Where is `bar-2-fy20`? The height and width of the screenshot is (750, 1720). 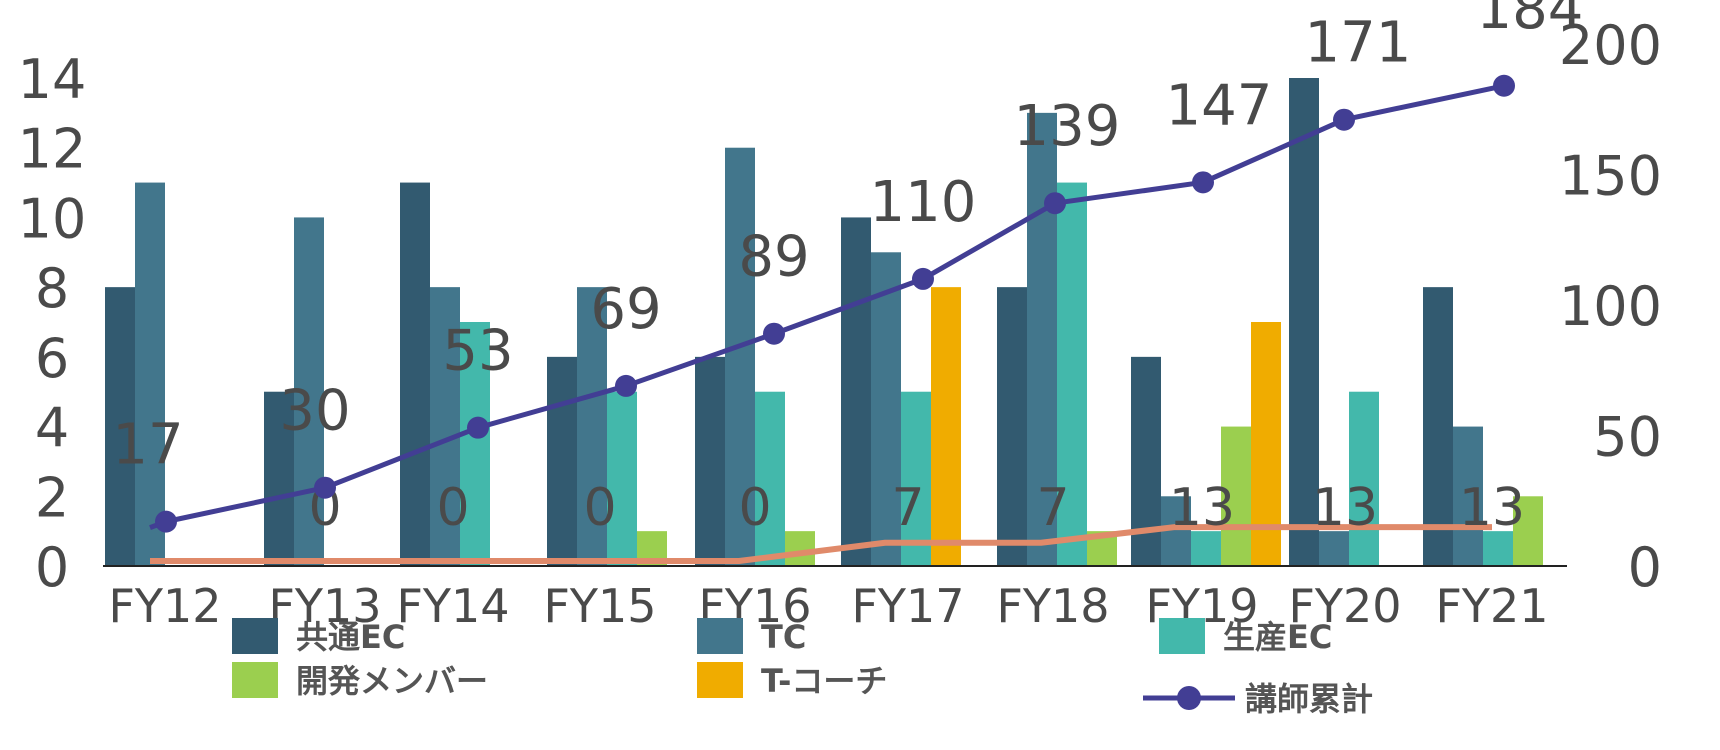
bar-2-fy20 is located at coordinates (1334, 548).